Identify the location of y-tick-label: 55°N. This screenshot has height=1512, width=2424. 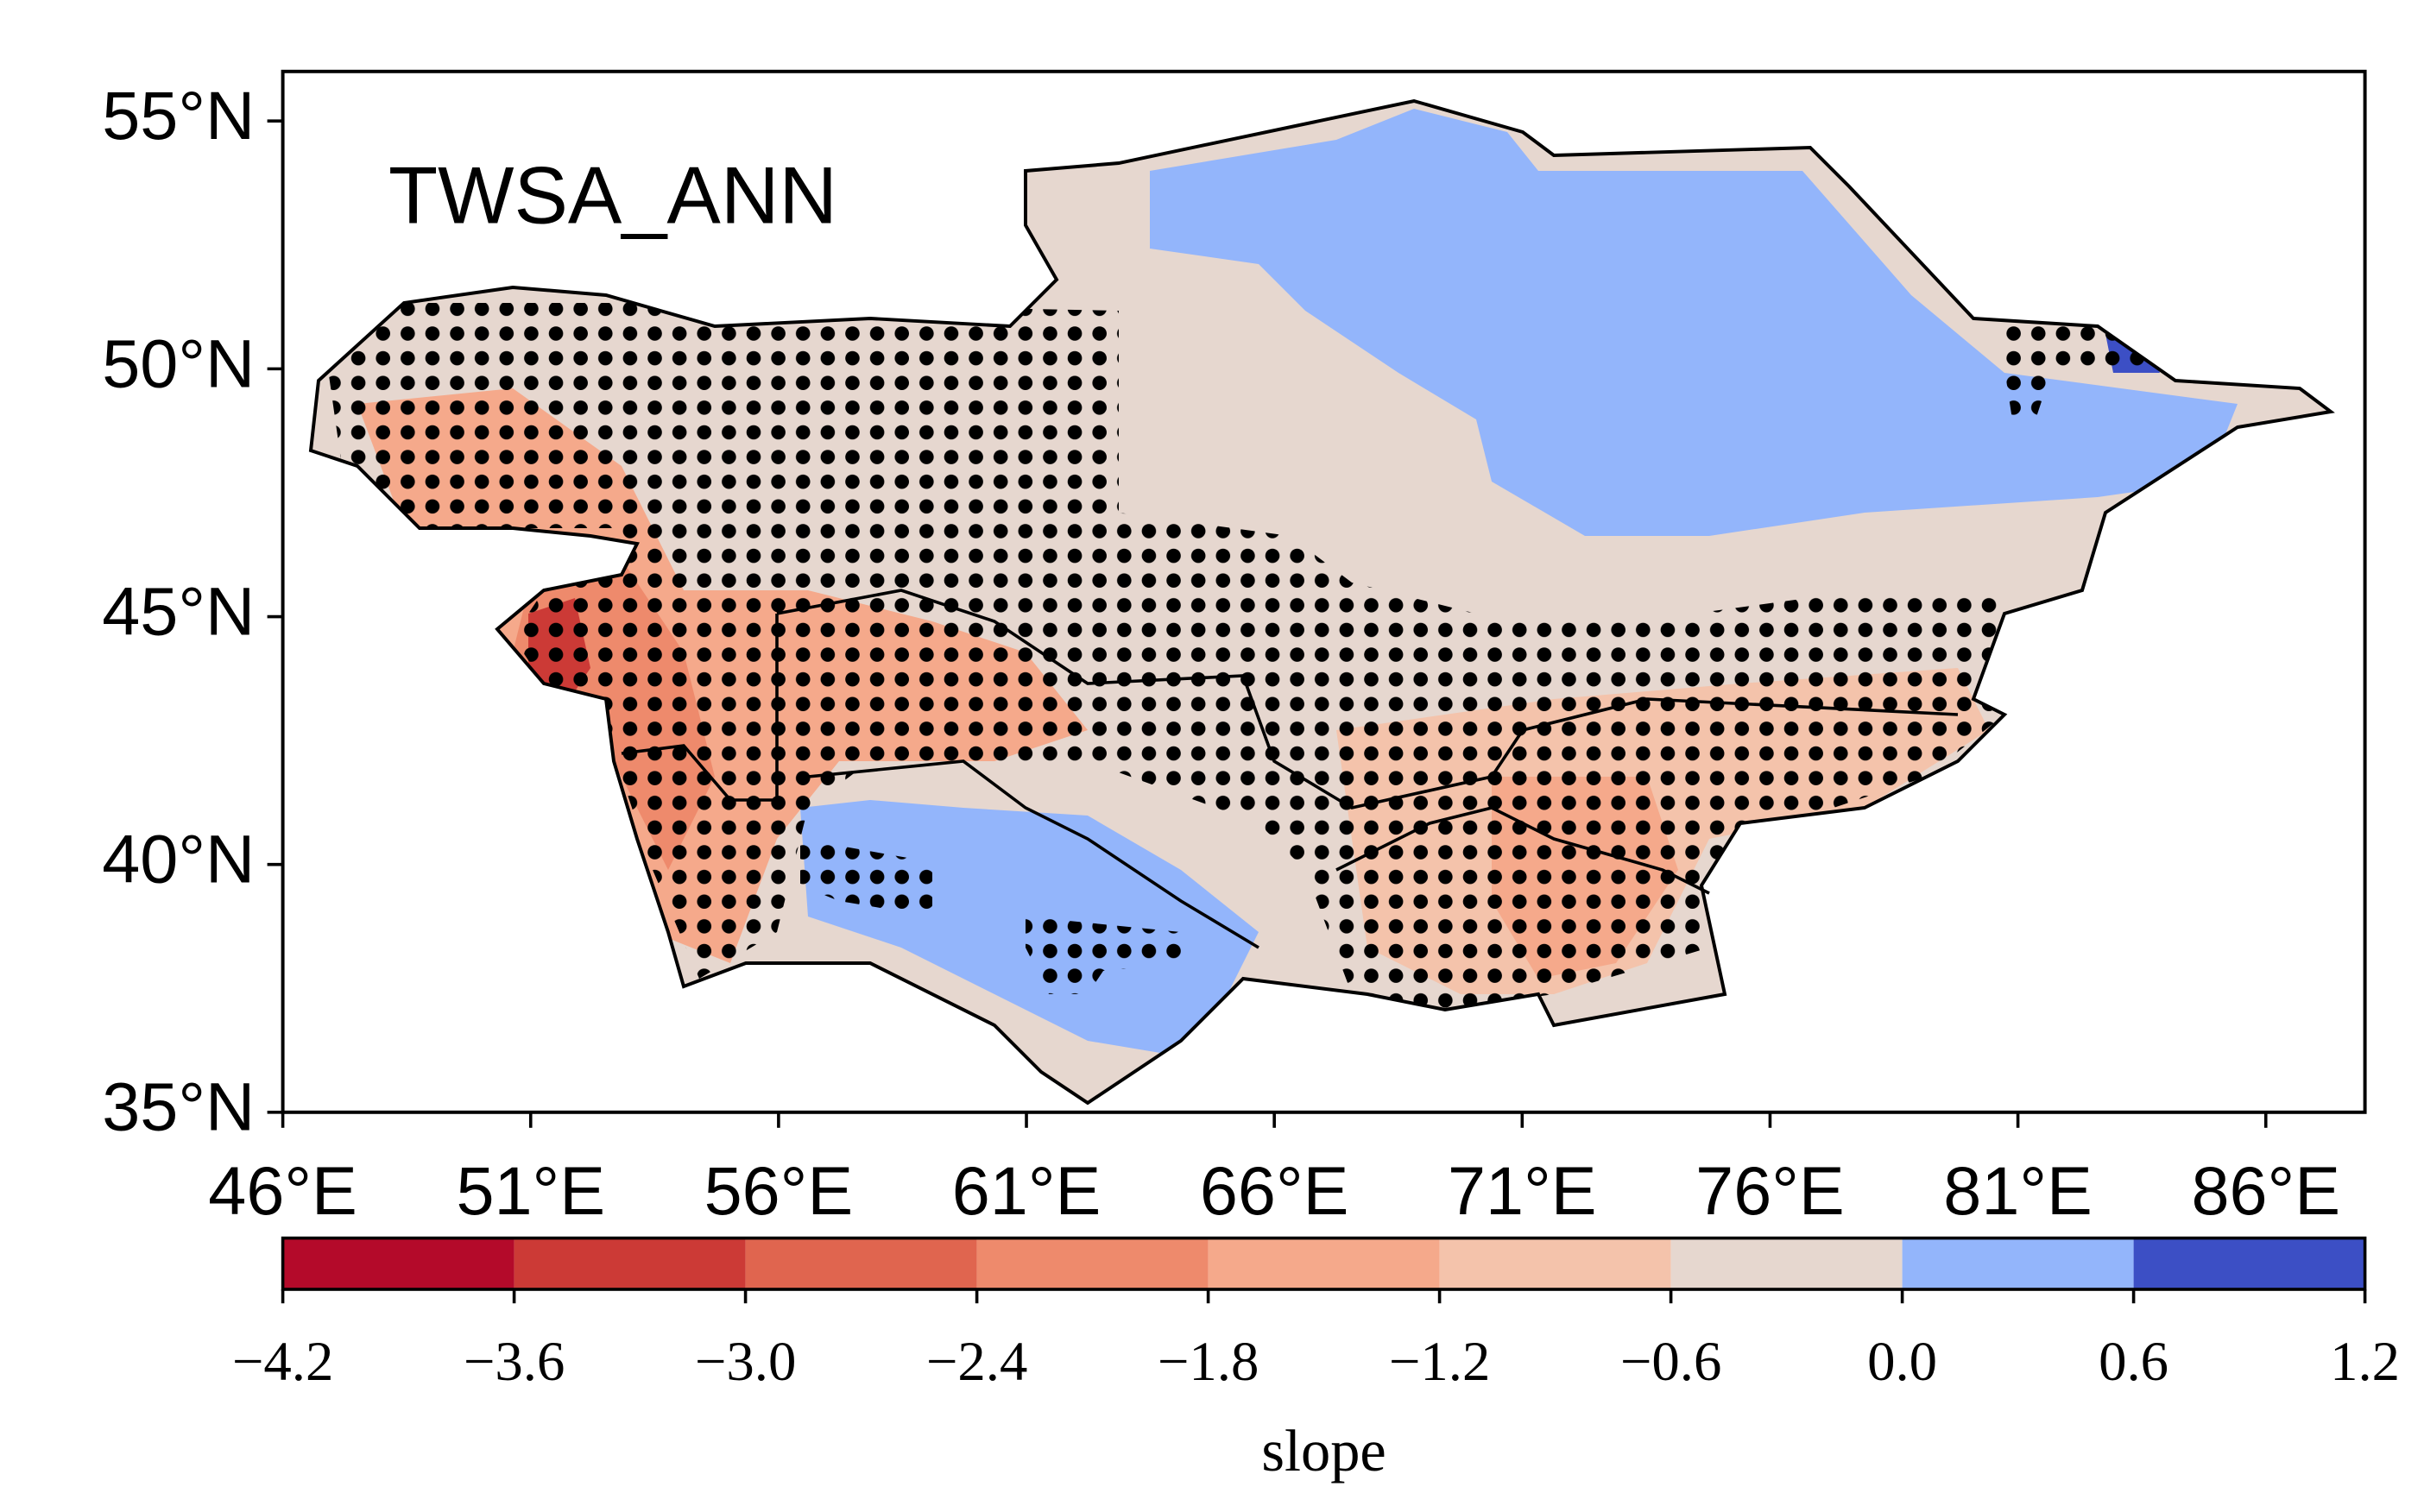
(178, 116).